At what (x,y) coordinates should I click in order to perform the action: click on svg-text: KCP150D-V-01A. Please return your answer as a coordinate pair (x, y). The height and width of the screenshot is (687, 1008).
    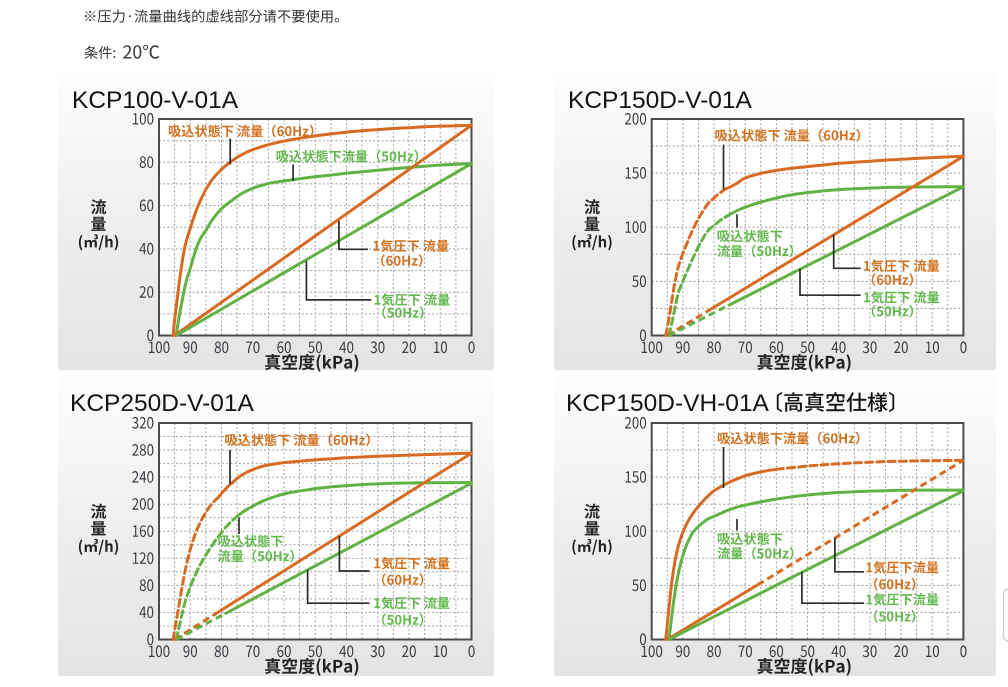
    Looking at the image, I should click on (660, 100).